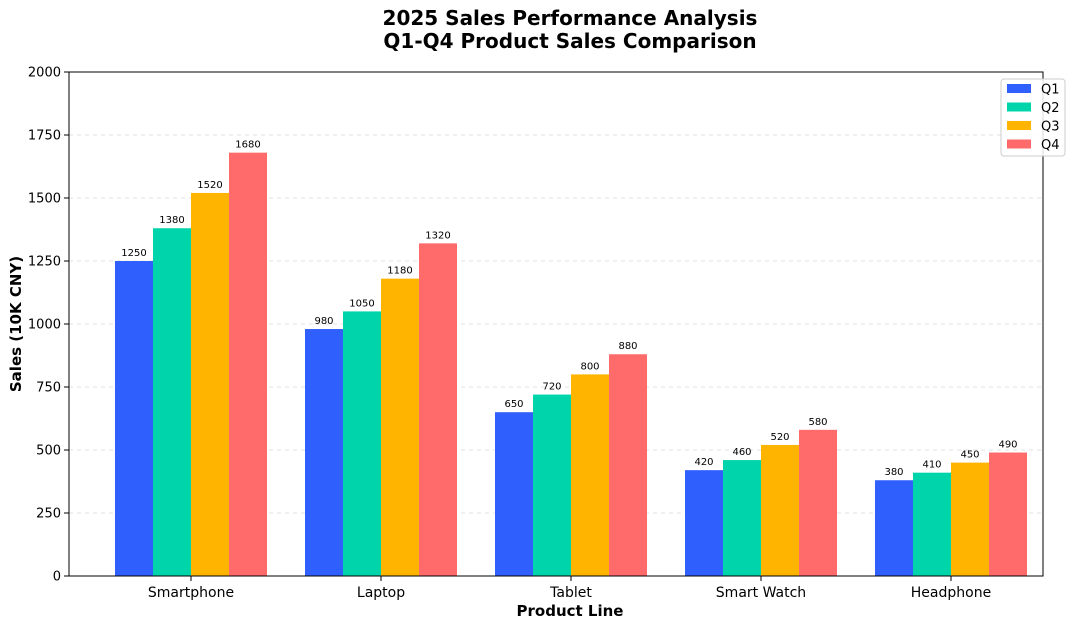 The width and height of the screenshot is (1080, 628). Describe the element at coordinates (627, 346) in the screenshot. I see `bar-value-label: 880` at that location.